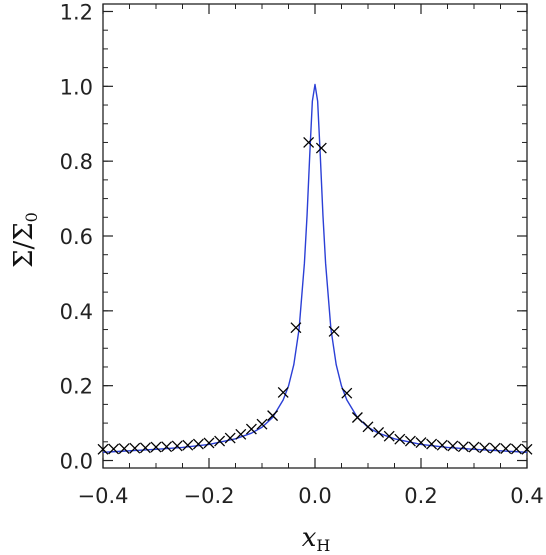 The height and width of the screenshot is (555, 546). Describe the element at coordinates (103, 496) in the screenshot. I see `x-tick-label: −0.4` at that location.